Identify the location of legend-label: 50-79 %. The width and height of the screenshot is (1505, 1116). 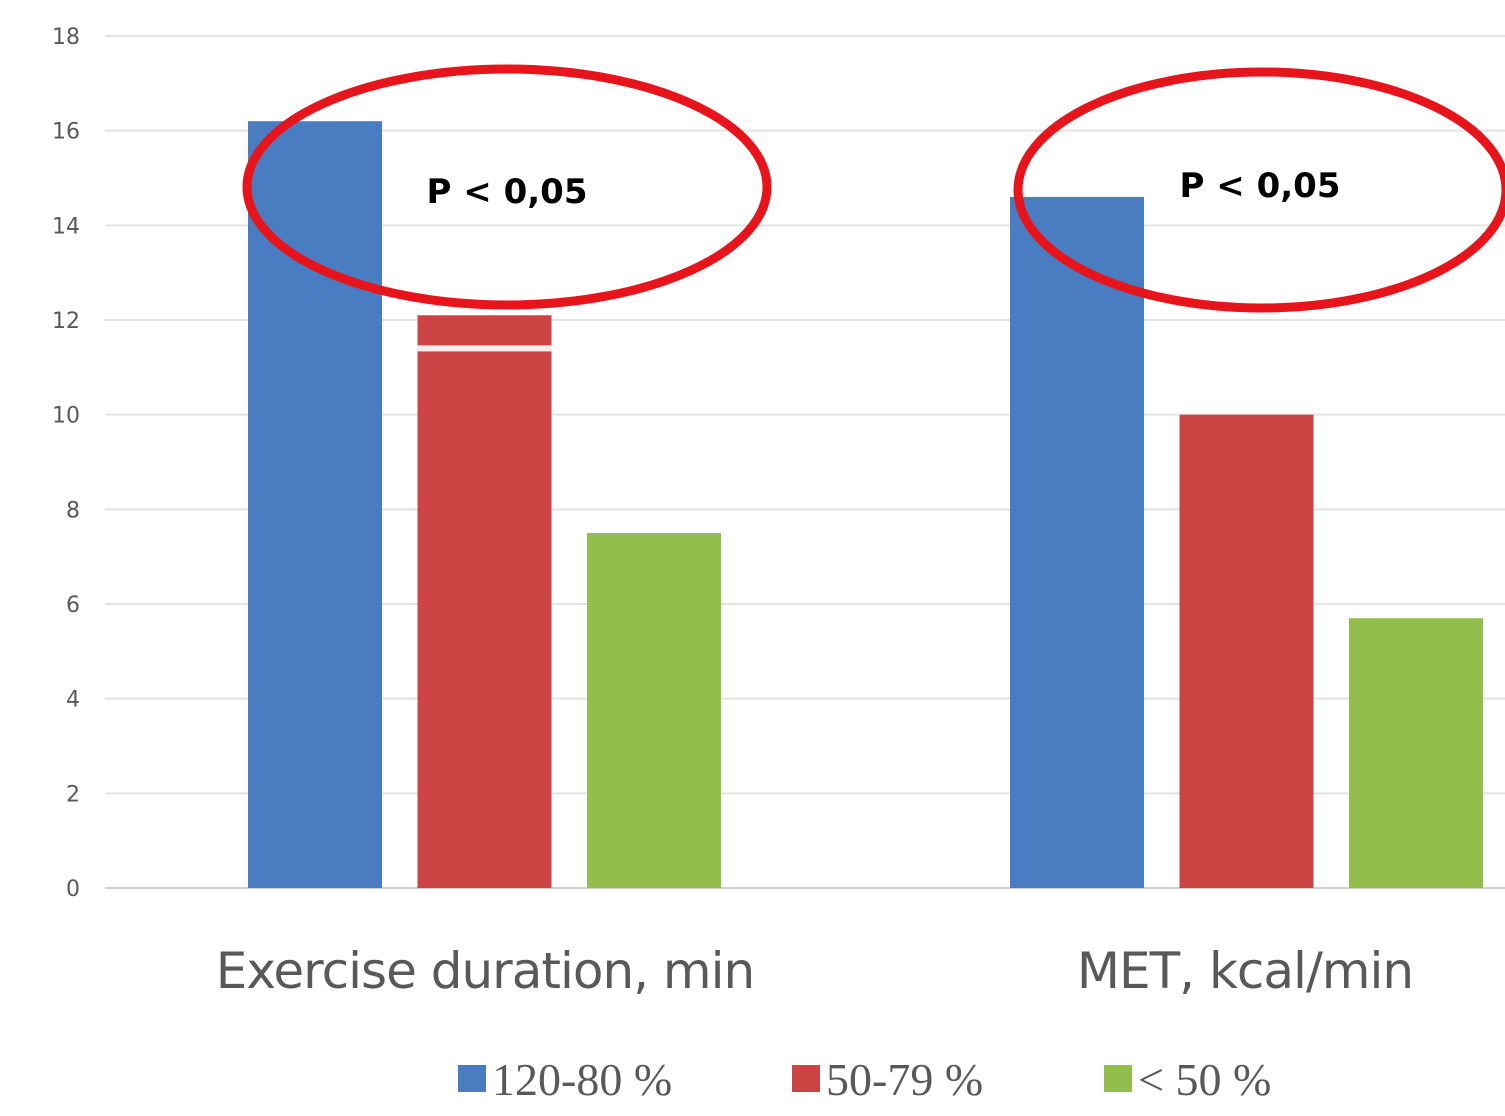
(904, 1079).